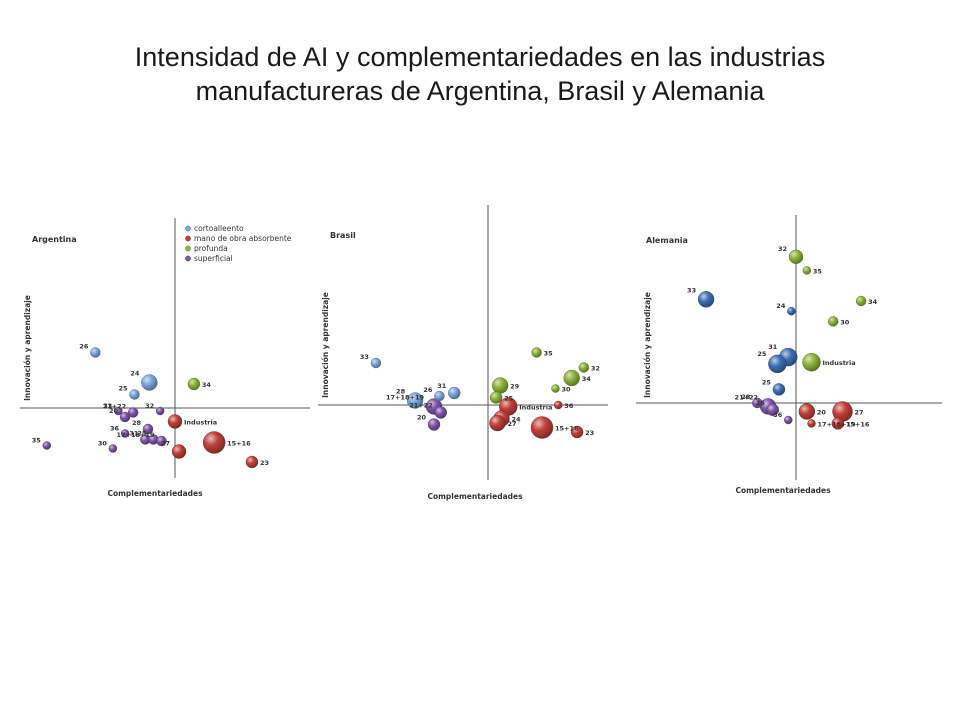 This screenshot has width=960, height=720. What do you see at coordinates (549, 354) in the screenshot?
I see `point-label-35-9: 35` at bounding box center [549, 354].